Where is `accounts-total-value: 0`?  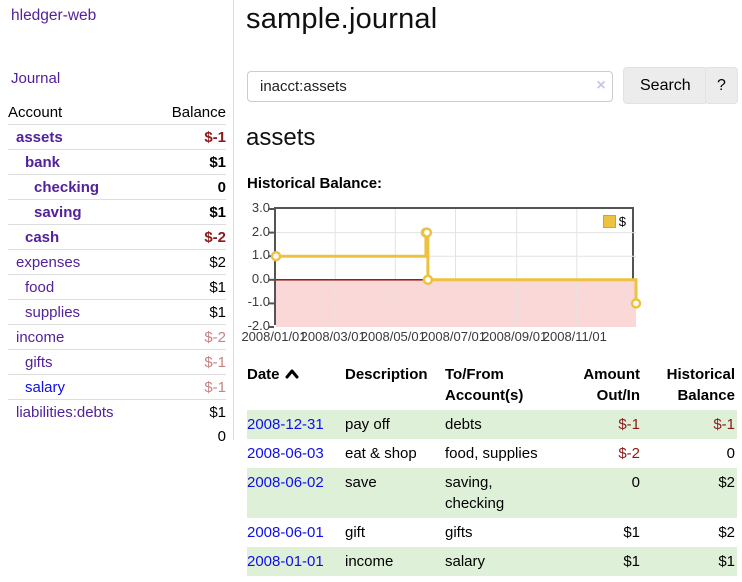
accounts-total-value: 0 is located at coordinates (221, 436).